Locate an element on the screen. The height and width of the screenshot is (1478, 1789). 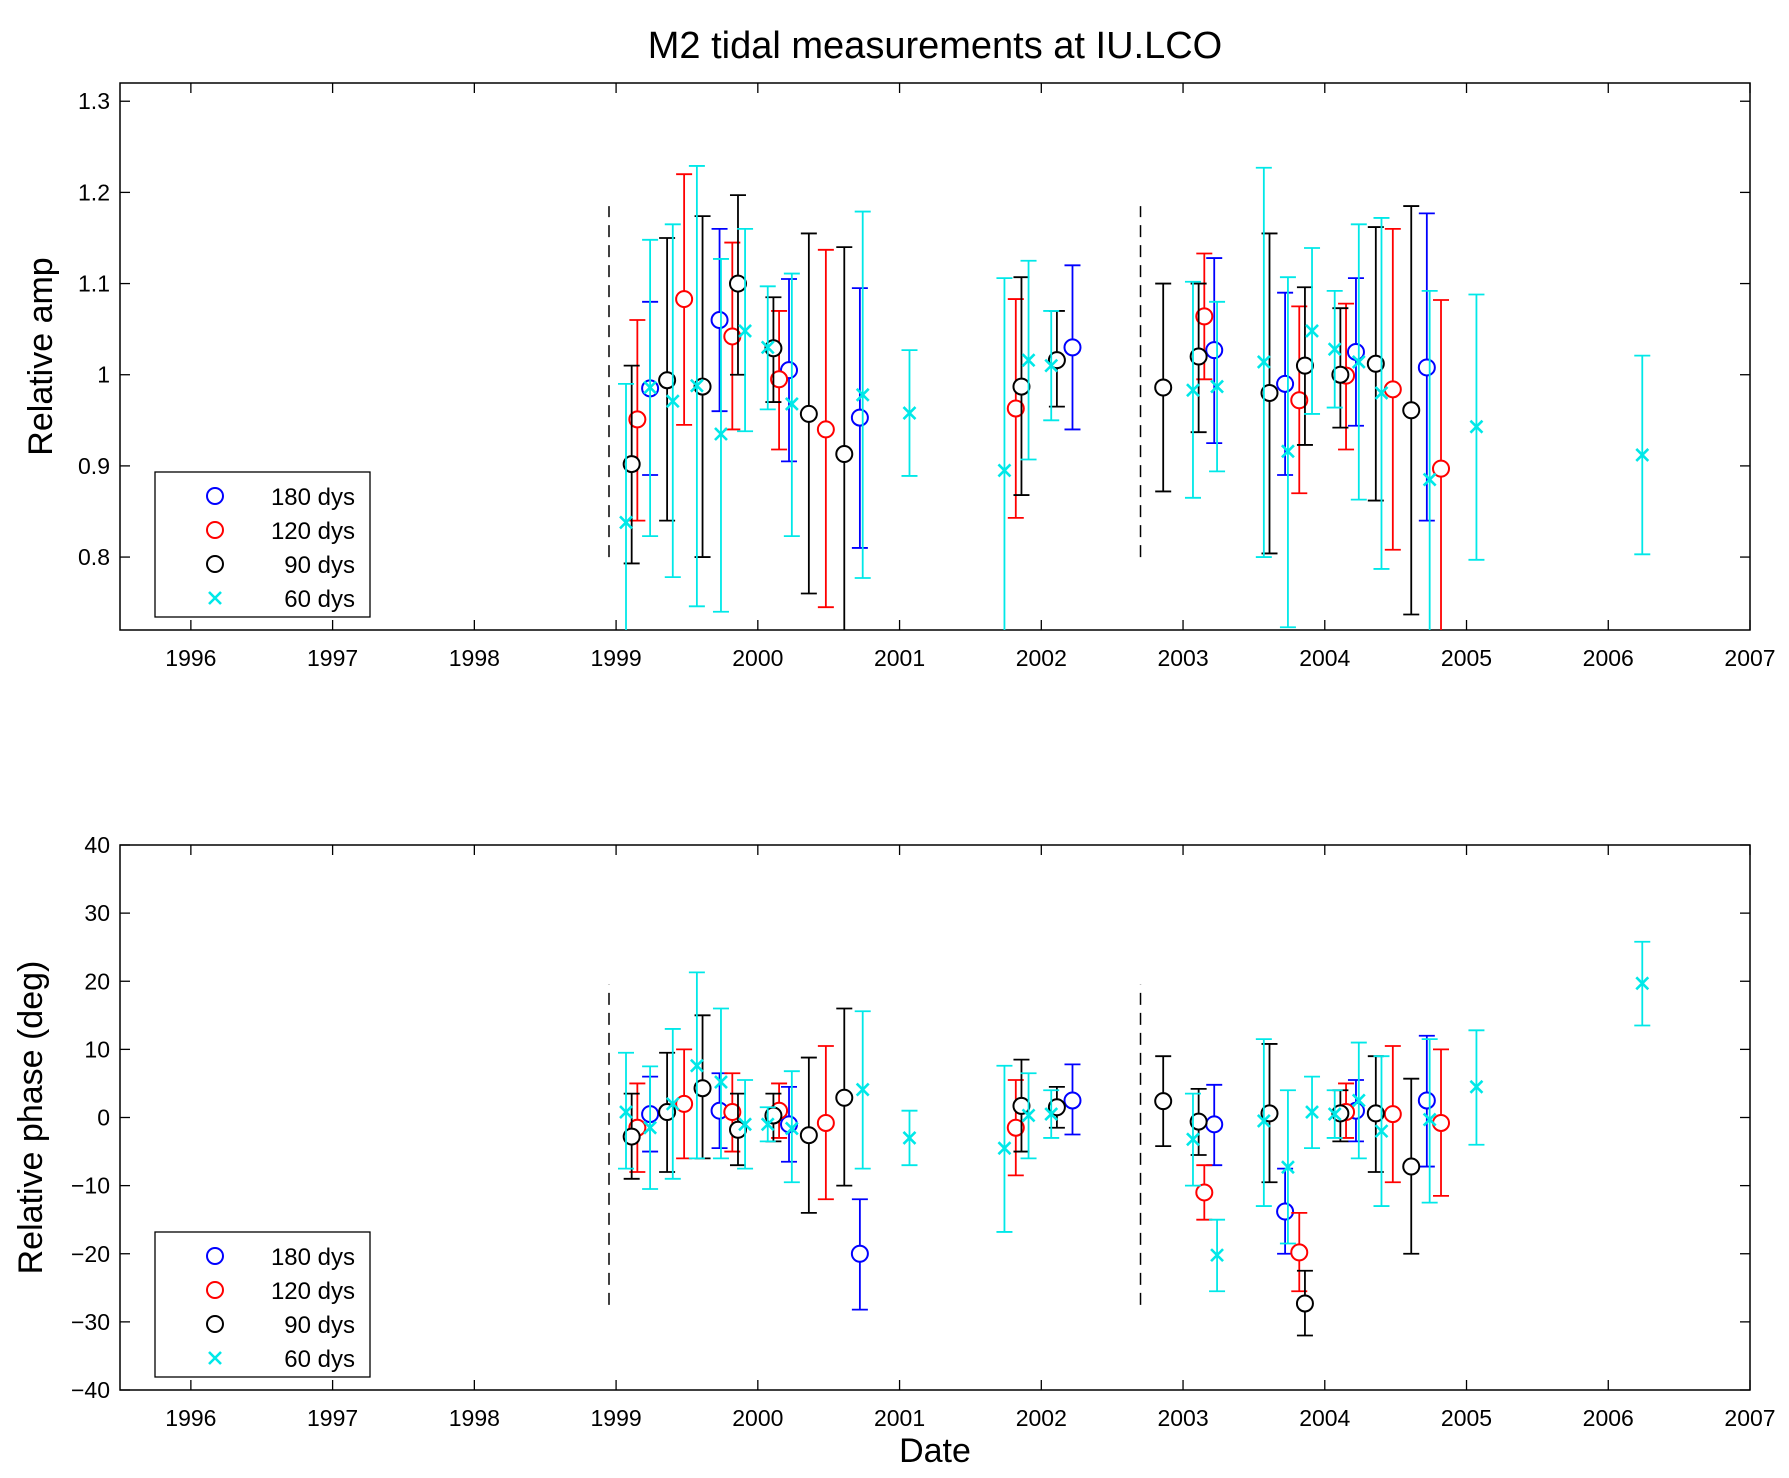
y-tick-label: −30 is located at coordinates (90, 1322).